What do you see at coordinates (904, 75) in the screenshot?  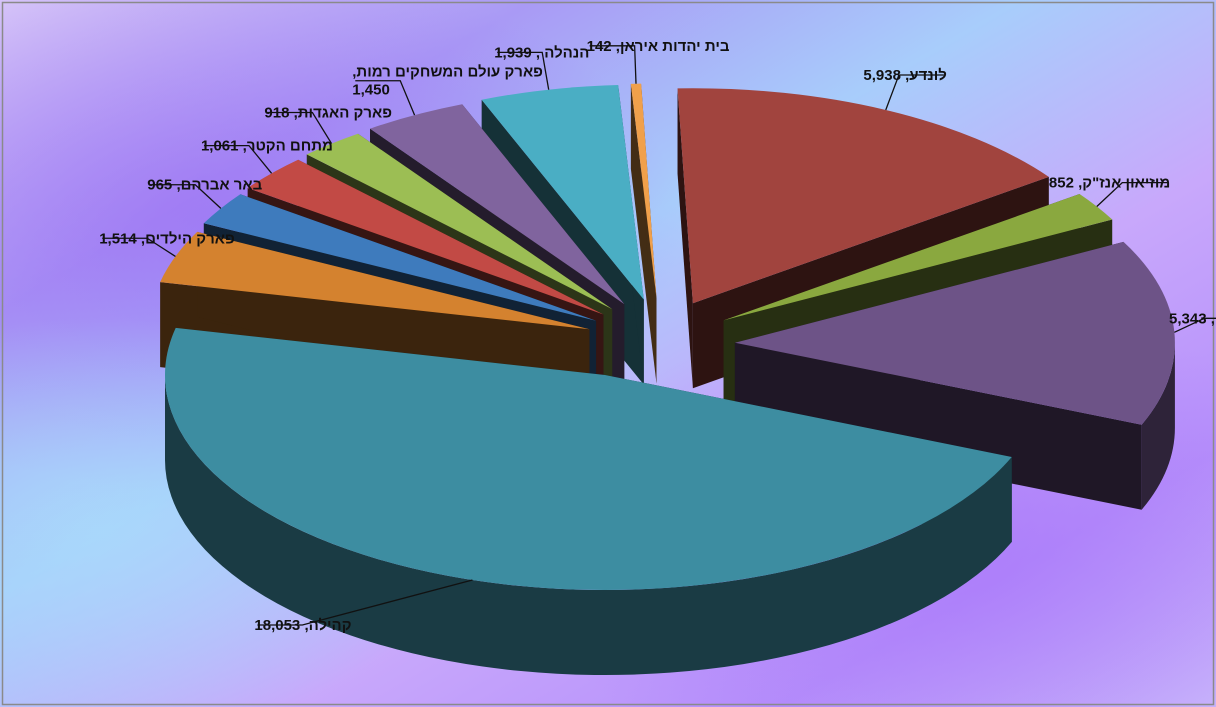 I see `slice-label: לונדע, 5,938` at bounding box center [904, 75].